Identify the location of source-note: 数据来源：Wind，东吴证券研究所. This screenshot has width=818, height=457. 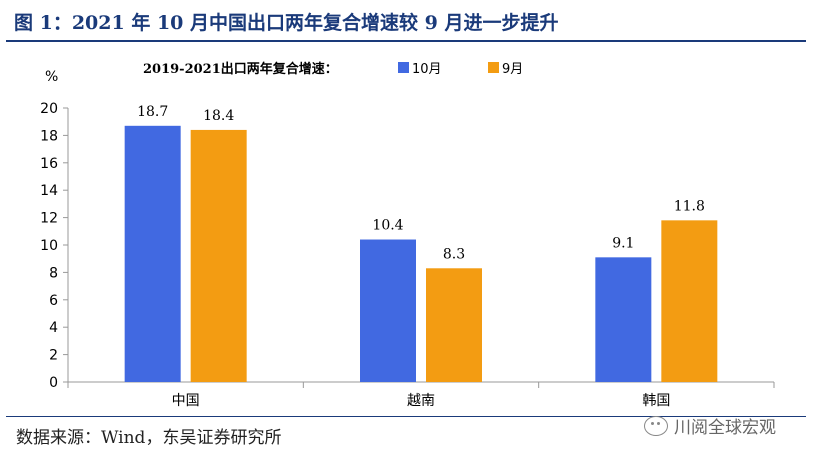
(149, 438).